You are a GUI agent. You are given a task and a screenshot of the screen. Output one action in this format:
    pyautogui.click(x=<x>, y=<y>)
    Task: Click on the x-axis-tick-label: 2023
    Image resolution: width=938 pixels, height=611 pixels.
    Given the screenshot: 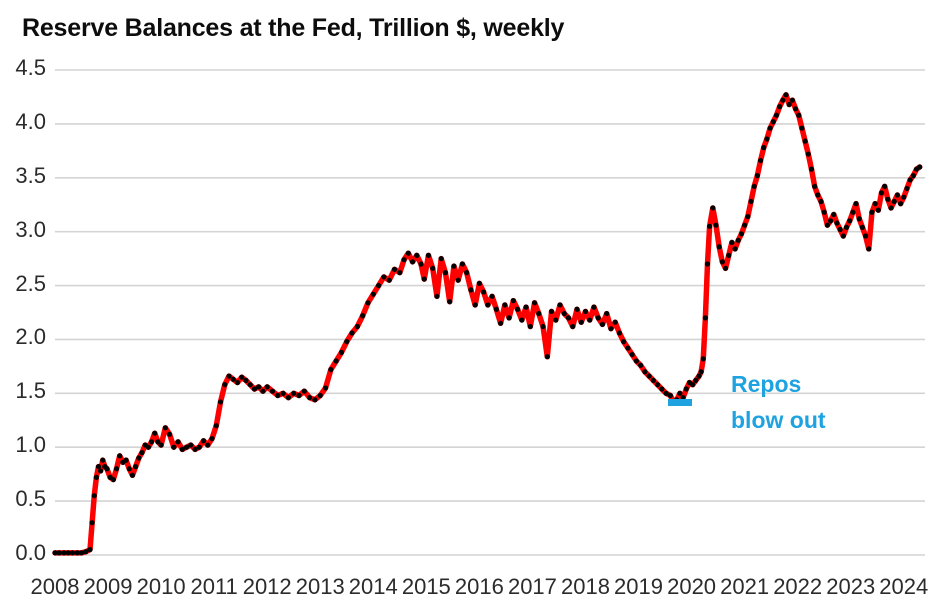 What is the action you would take?
    pyautogui.click(x=851, y=586)
    